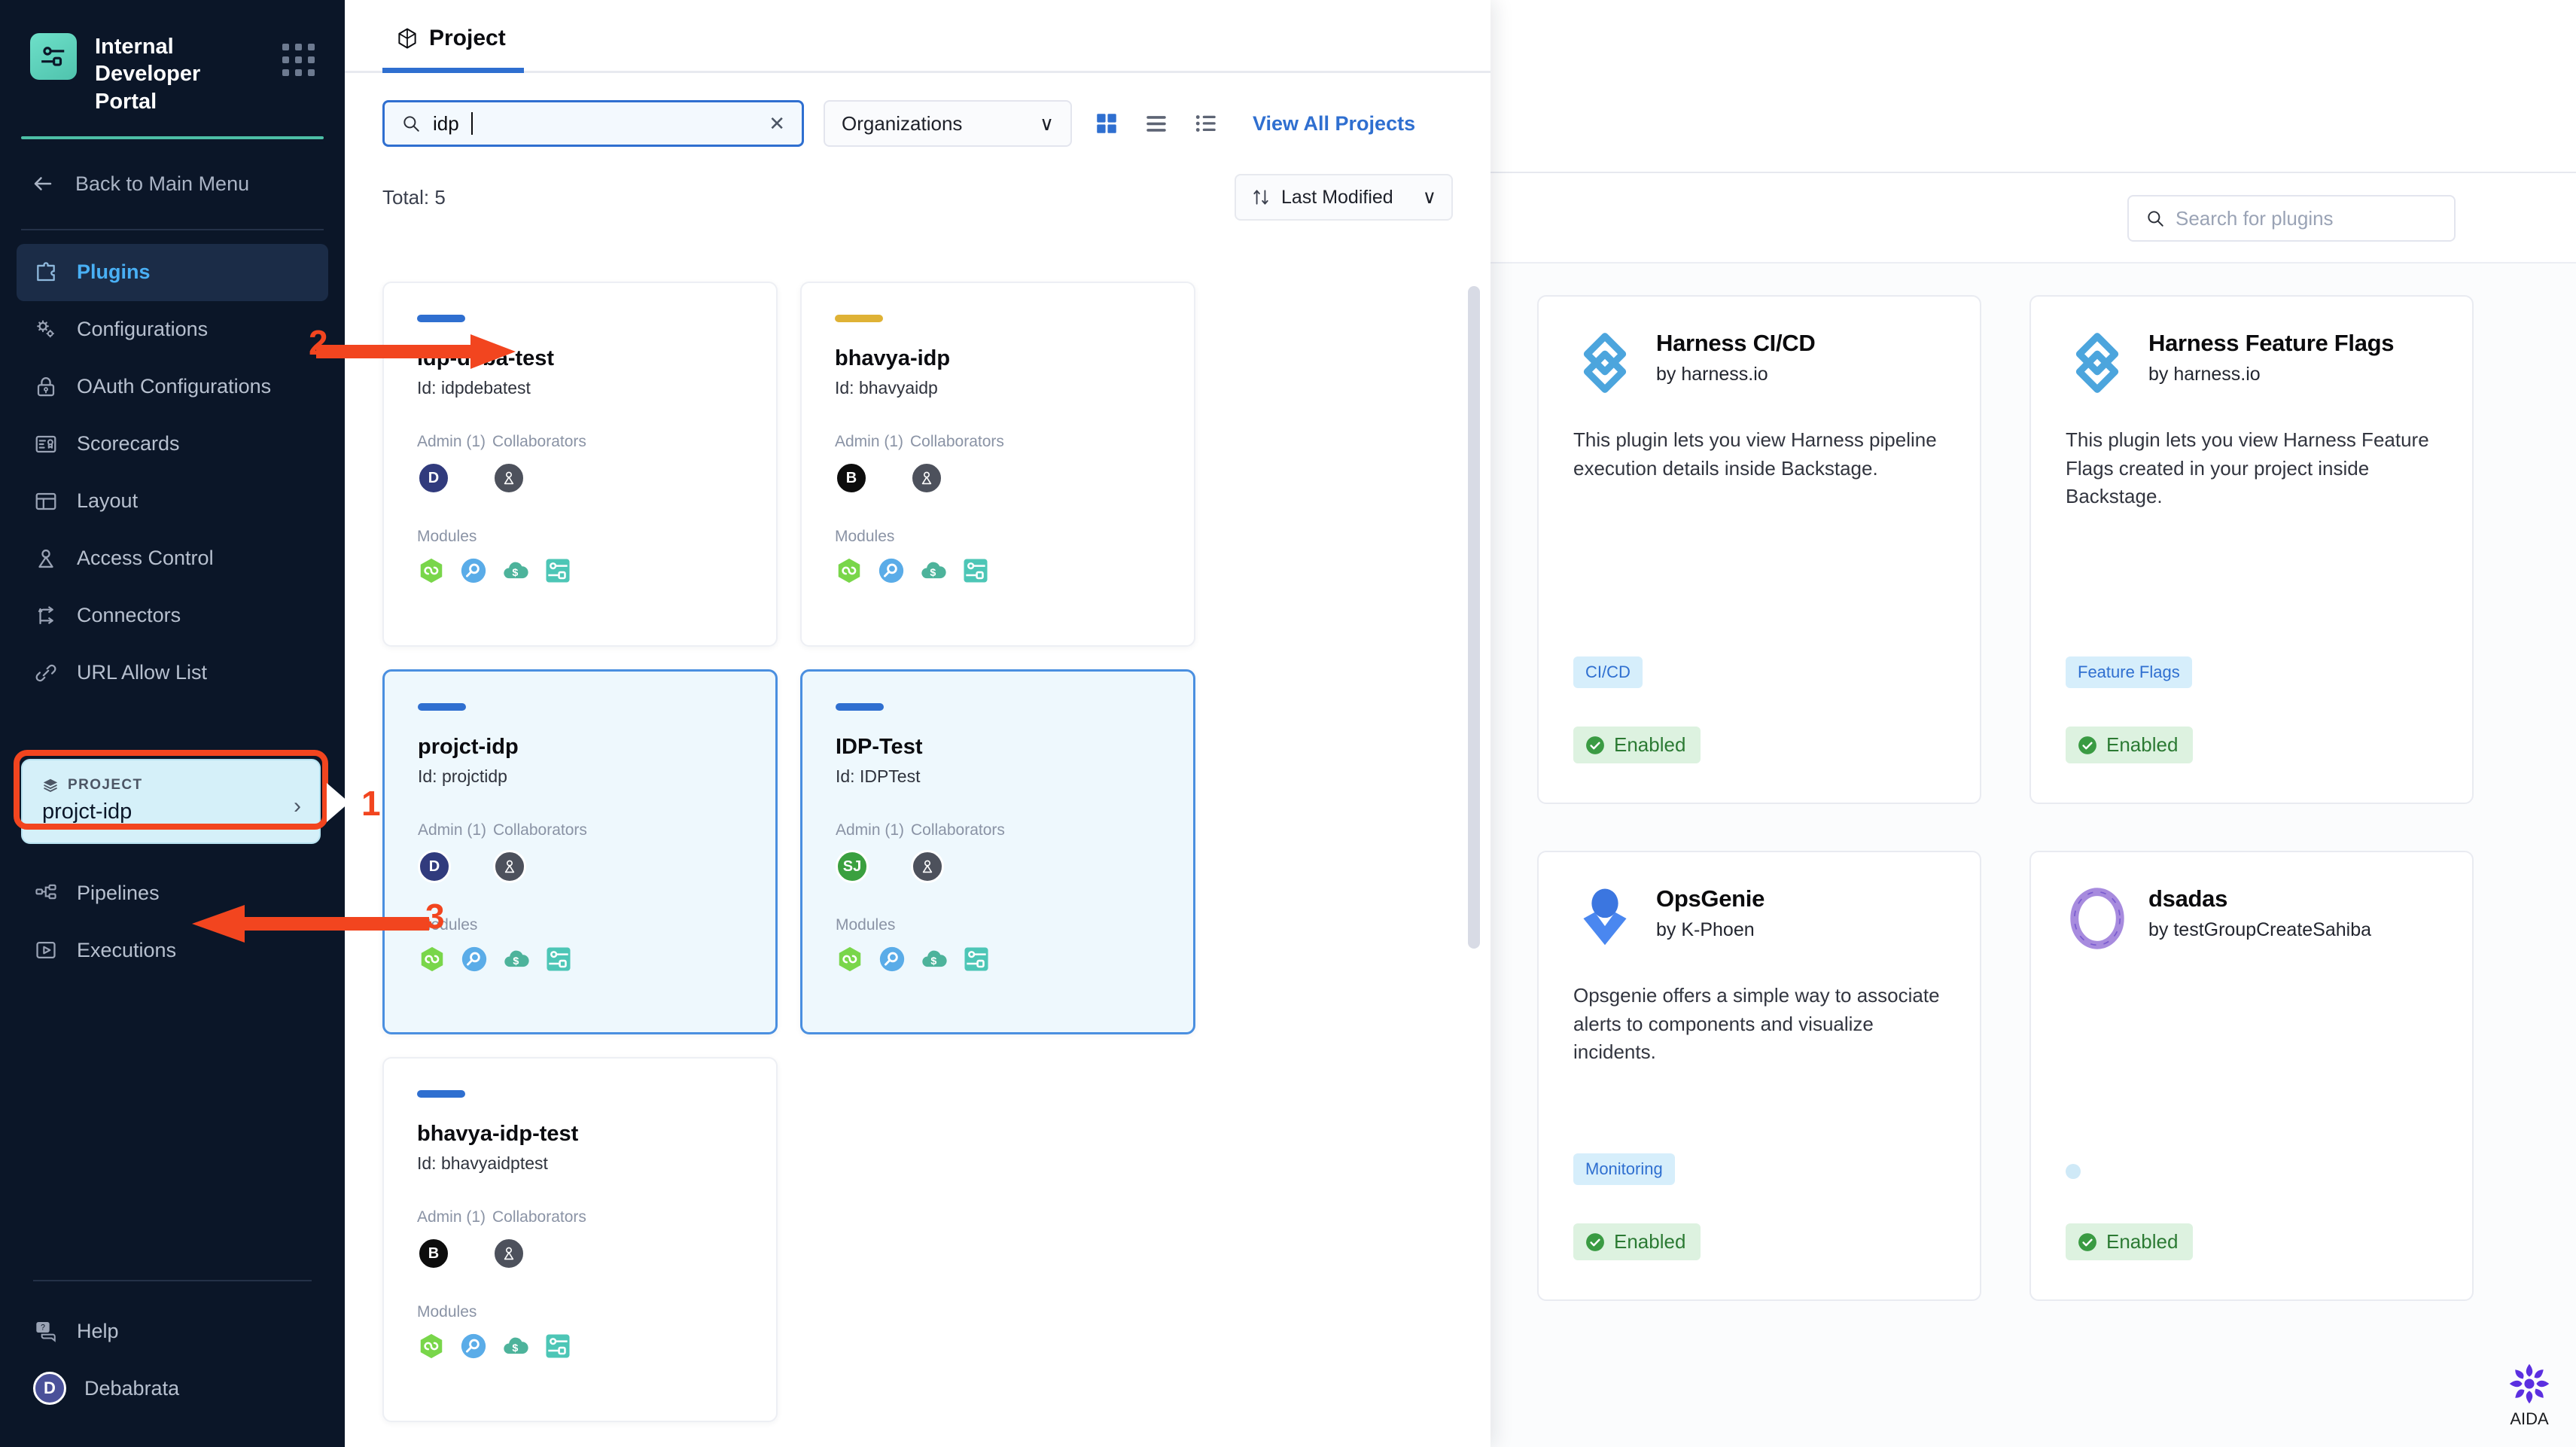 The height and width of the screenshot is (1447, 2576). Describe the element at coordinates (146, 558) in the screenshot. I see `sidebar-item-label: Access Control` at that location.